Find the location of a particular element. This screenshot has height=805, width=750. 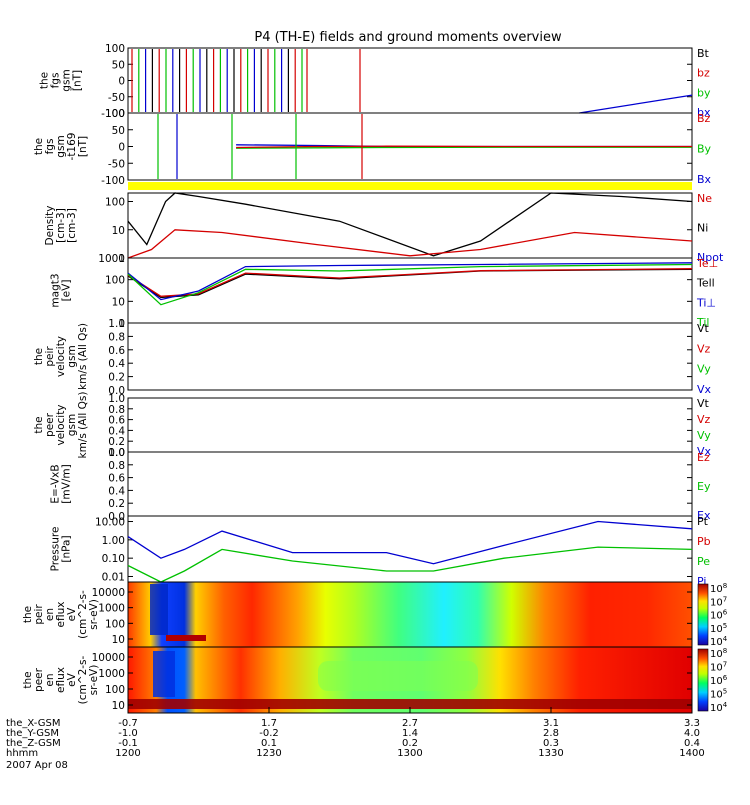

legend-entry-Vx: Vx is located at coordinates (704, 451).